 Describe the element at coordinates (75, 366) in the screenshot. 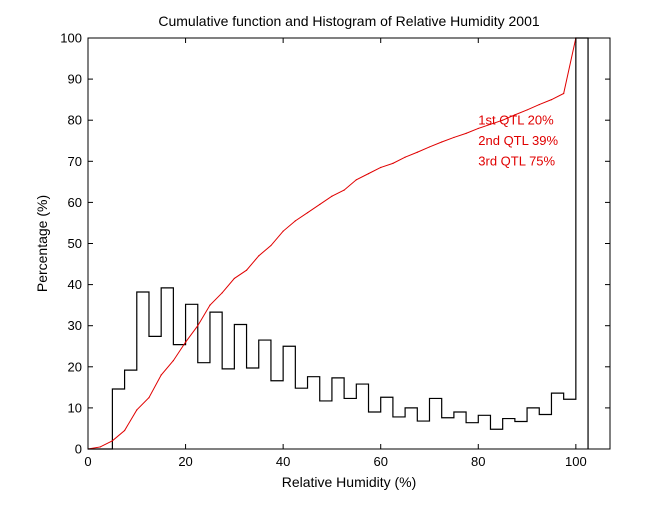

I see `y-tick-label: 20` at that location.